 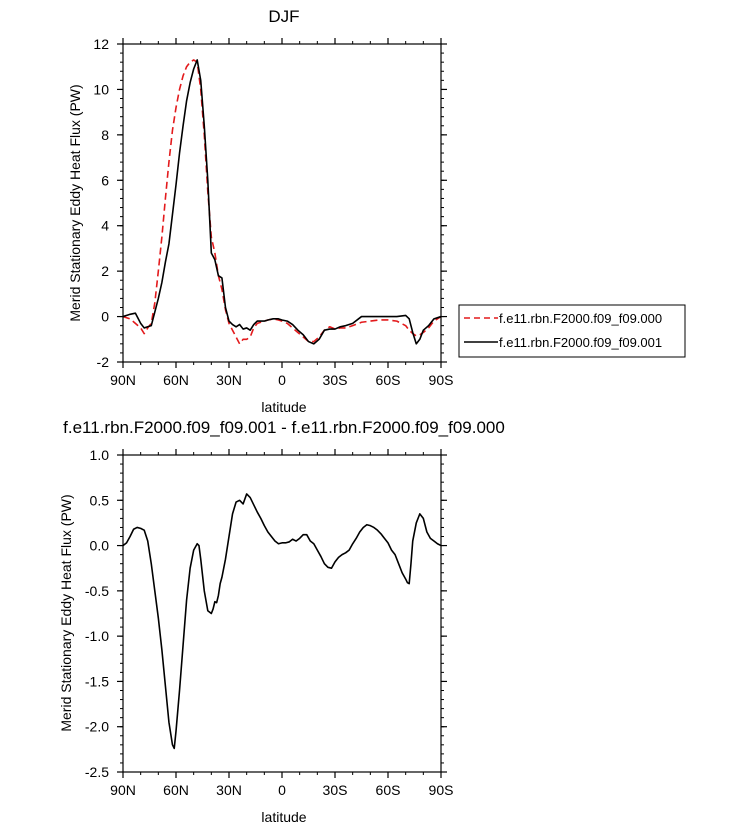 I want to click on top-panel-y-tick-label: 8, so click(x=105, y=135).